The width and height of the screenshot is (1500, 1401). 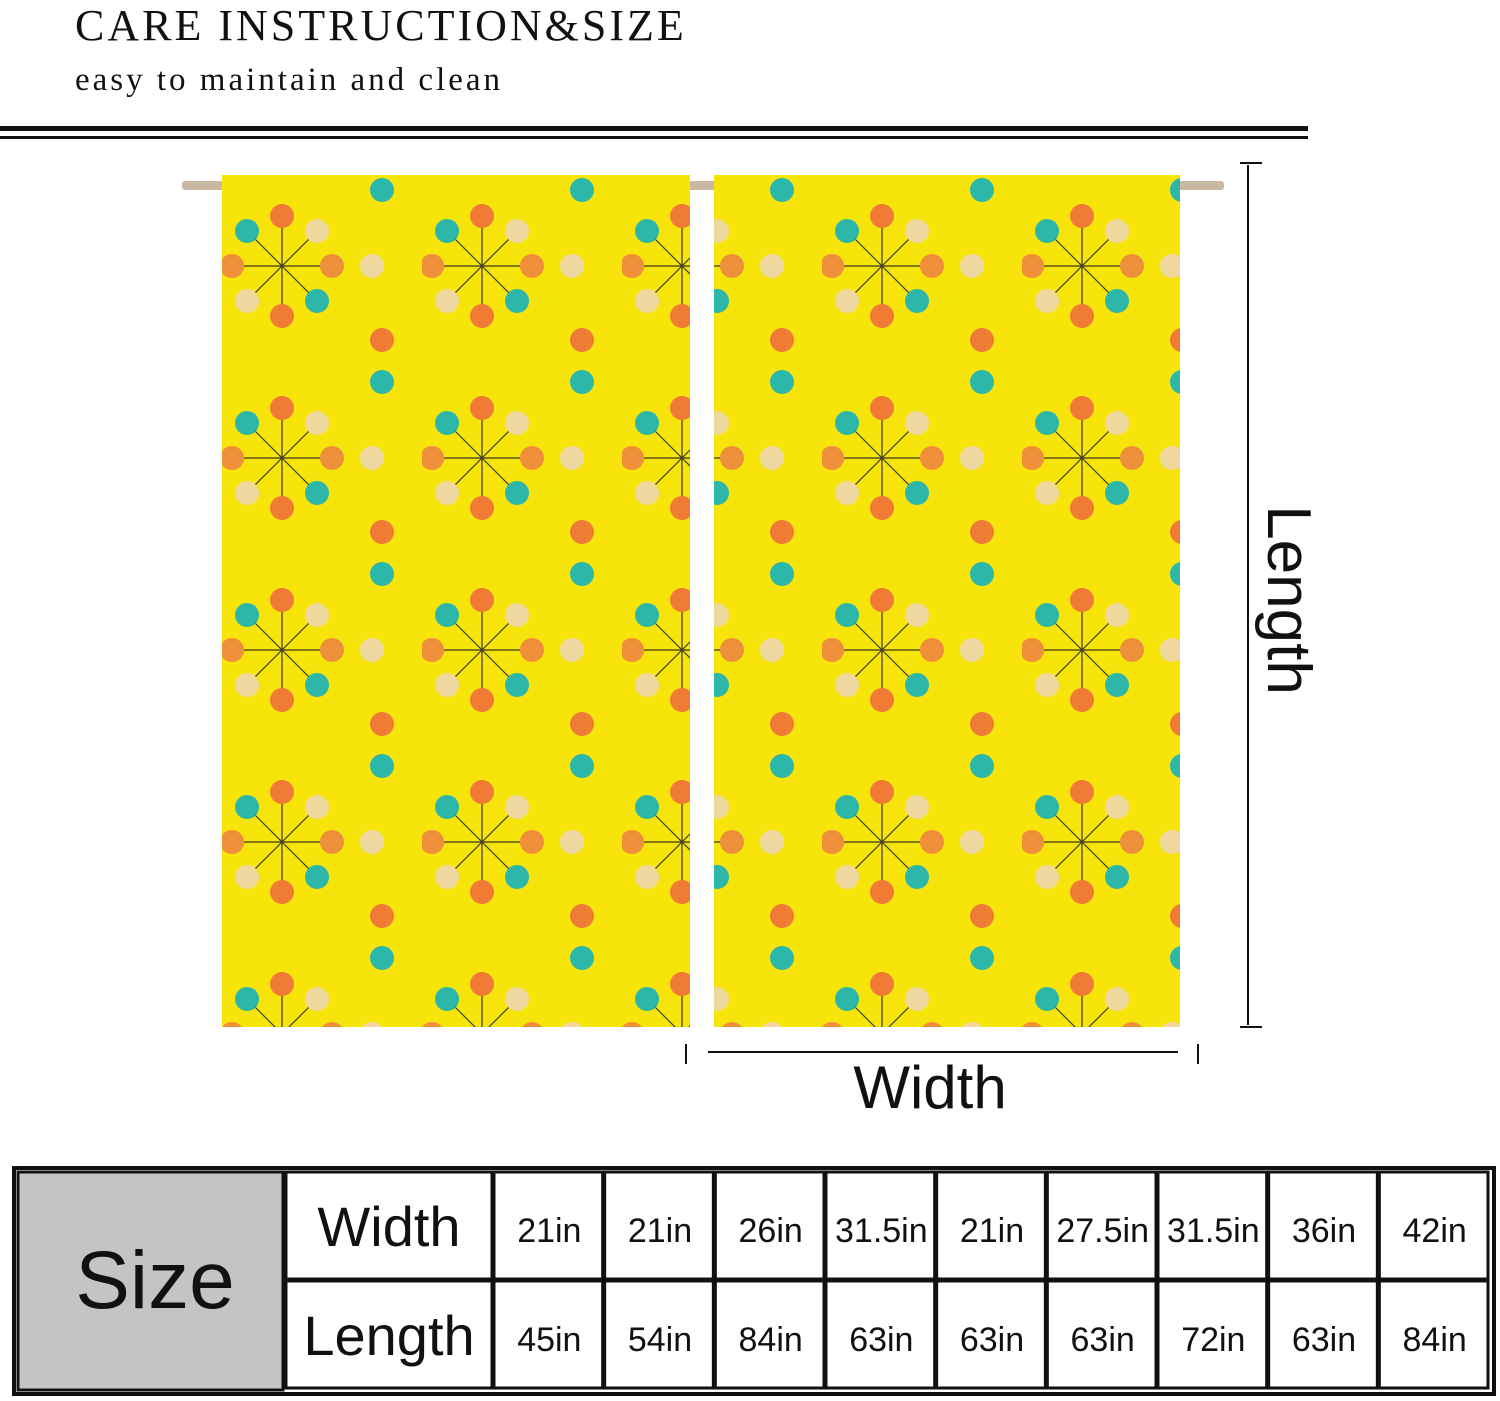 I want to click on row-label: Length, so click(x=388, y=1335).